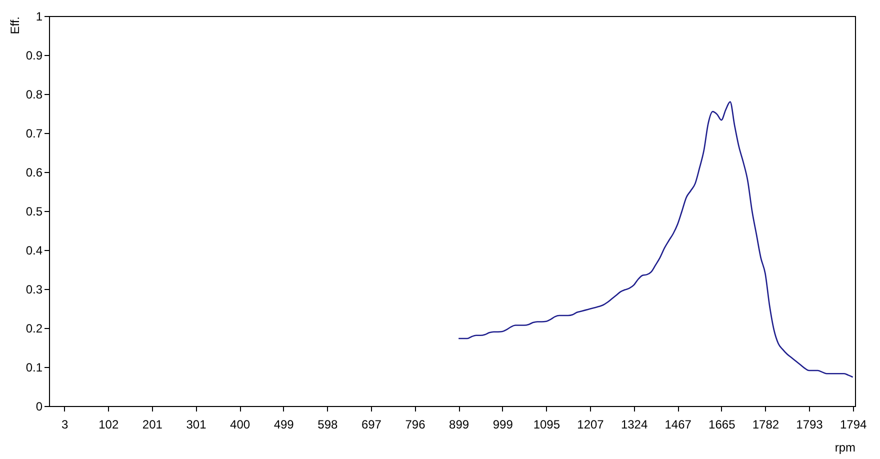 Image resolution: width=880 pixels, height=459 pixels. Describe the element at coordinates (546, 425) in the screenshot. I see `x-tick-label: 1095` at that location.